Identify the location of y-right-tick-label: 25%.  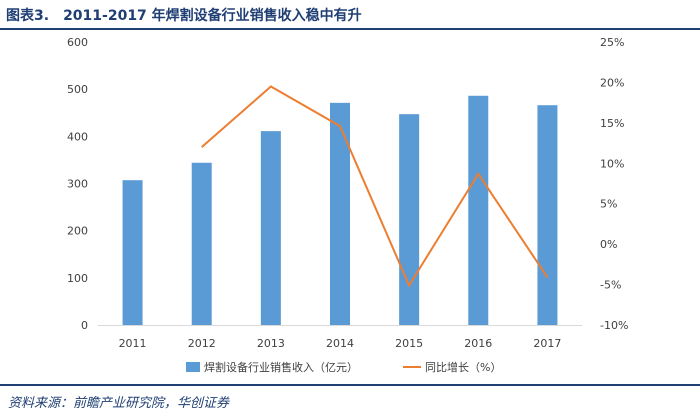
(612, 42).